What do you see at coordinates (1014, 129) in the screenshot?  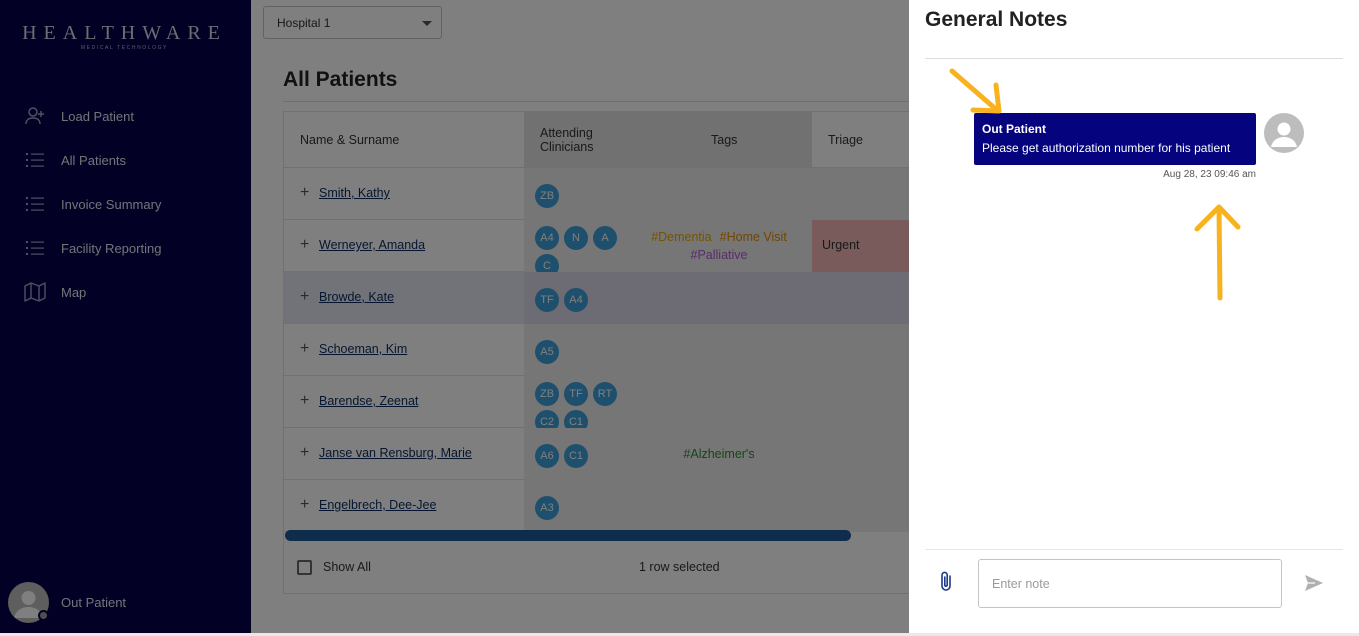 I see `note-author: Out Patient` at bounding box center [1014, 129].